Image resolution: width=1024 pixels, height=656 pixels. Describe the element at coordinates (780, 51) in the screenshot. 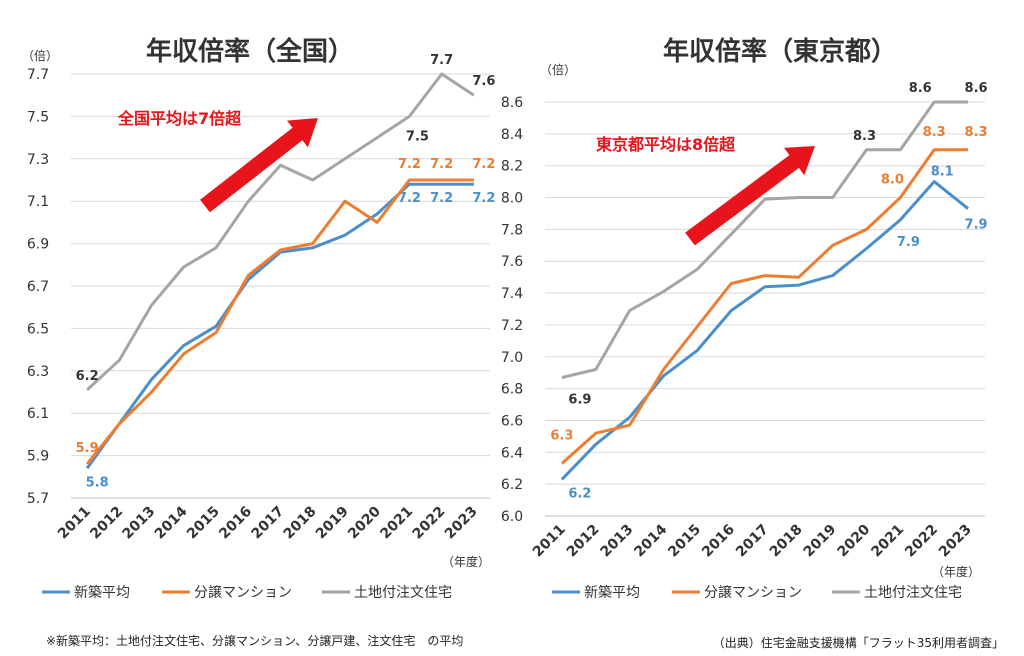

I see `chart-title: 年収倍率（東京都）` at that location.